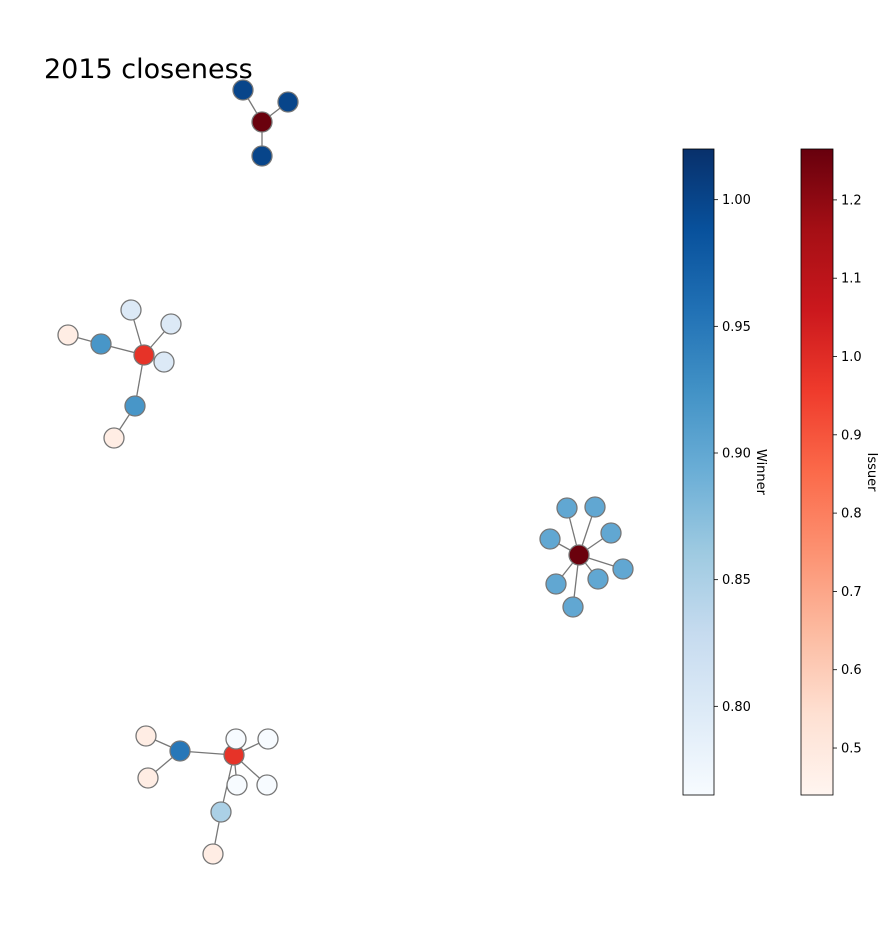 Image resolution: width=888 pixels, height=944 pixels. Describe the element at coordinates (760, 472) in the screenshot. I see `winner-colorbar-label: Winner` at that location.